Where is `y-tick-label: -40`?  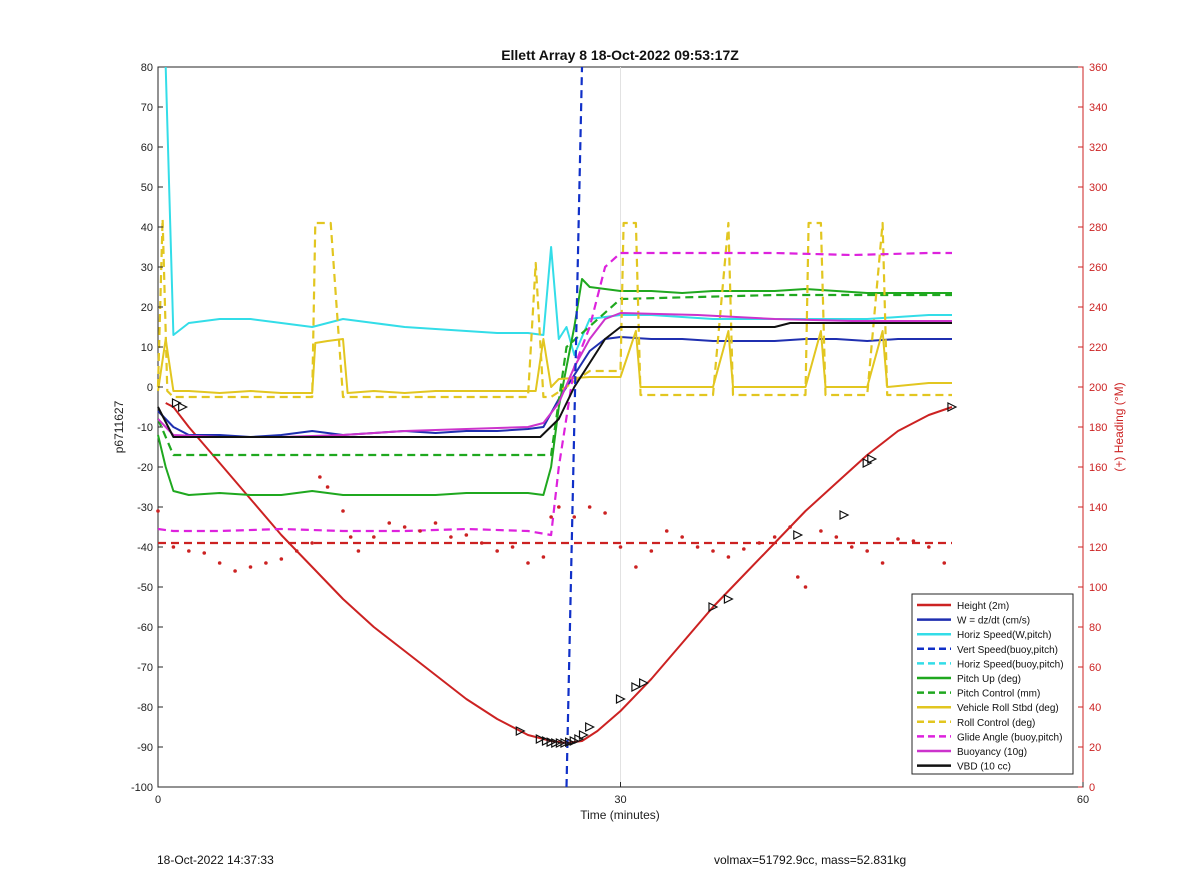 y-tick-label: -40 is located at coordinates (145, 548).